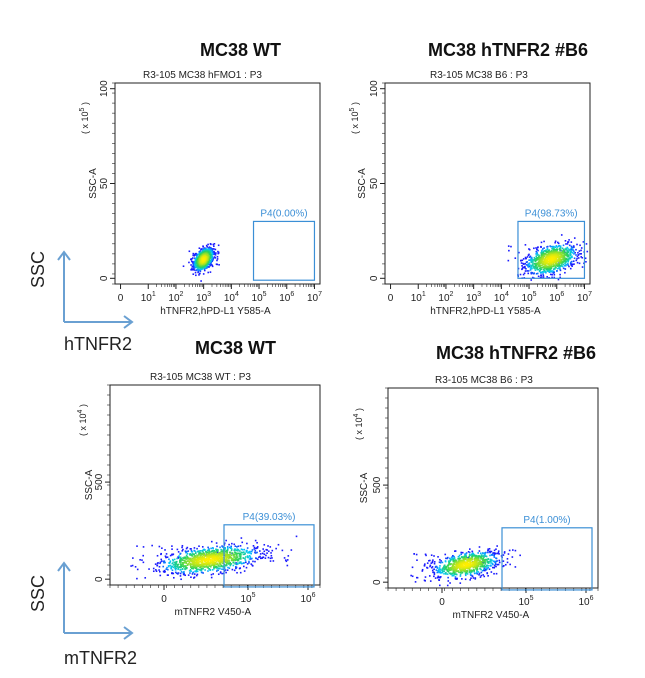 Image resolution: width=645 pixels, height=678 pixels. What do you see at coordinates (535, 294) in the screenshot?
I see `panel-2-x-tick-exponent: 5` at bounding box center [535, 294].